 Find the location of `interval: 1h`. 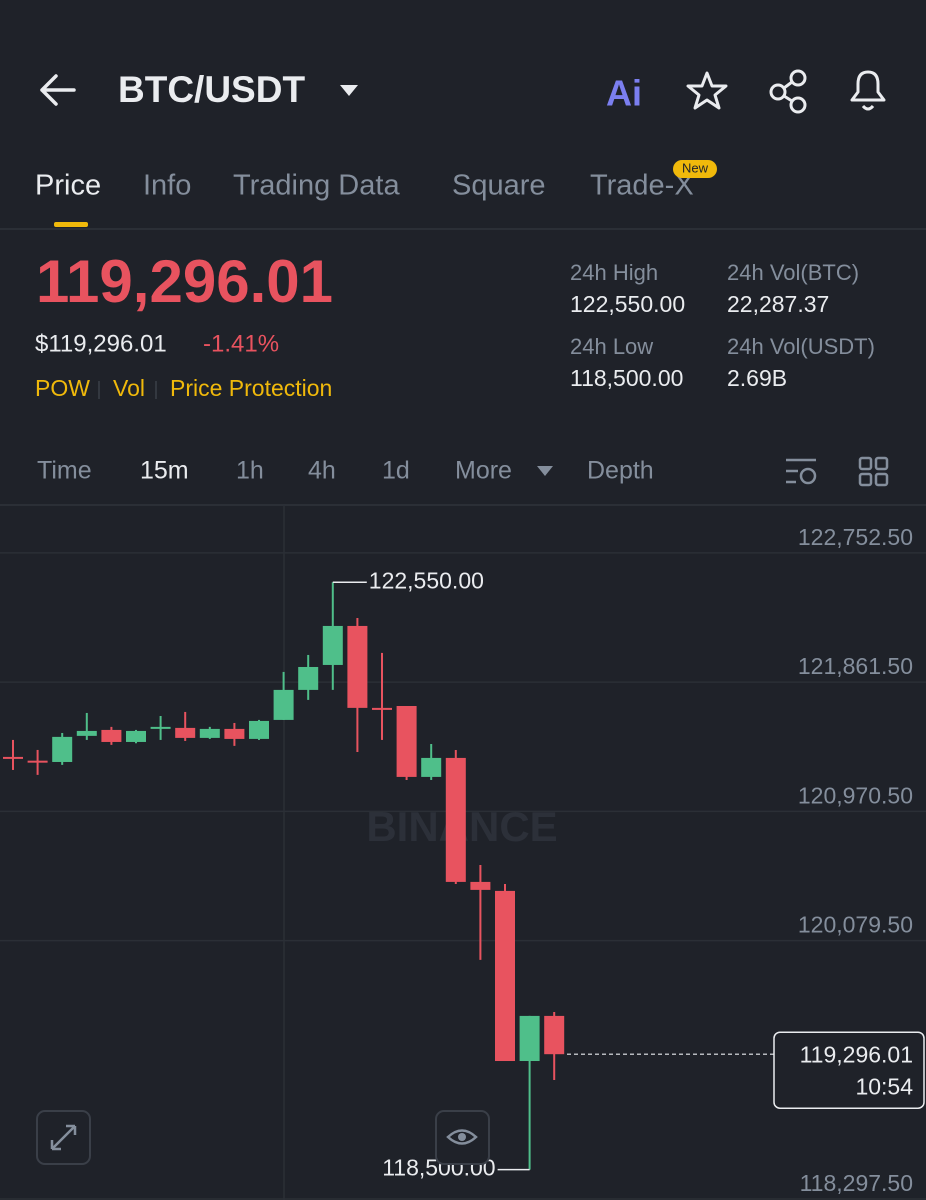

interval: 1h is located at coordinates (250, 471).